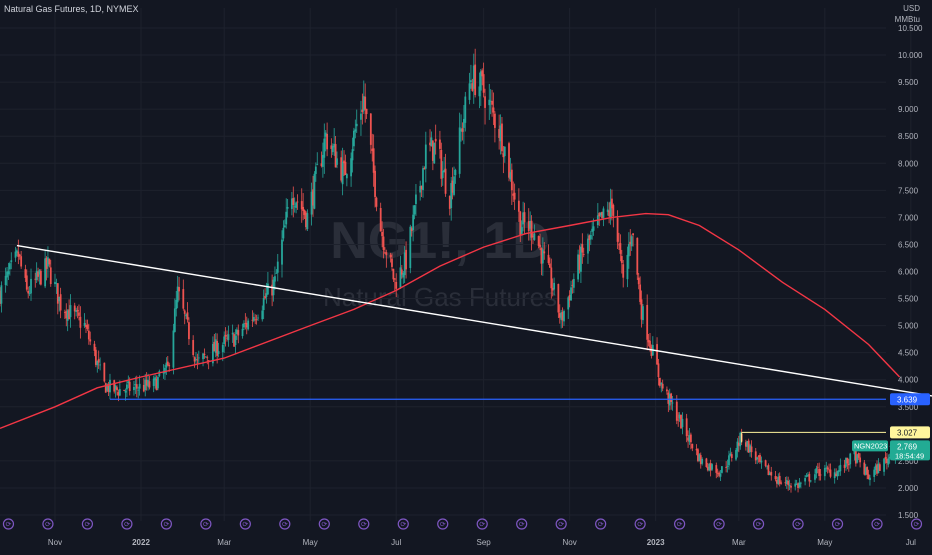  What do you see at coordinates (908, 163) in the screenshot?
I see `y-tick-label: 8.000` at bounding box center [908, 163].